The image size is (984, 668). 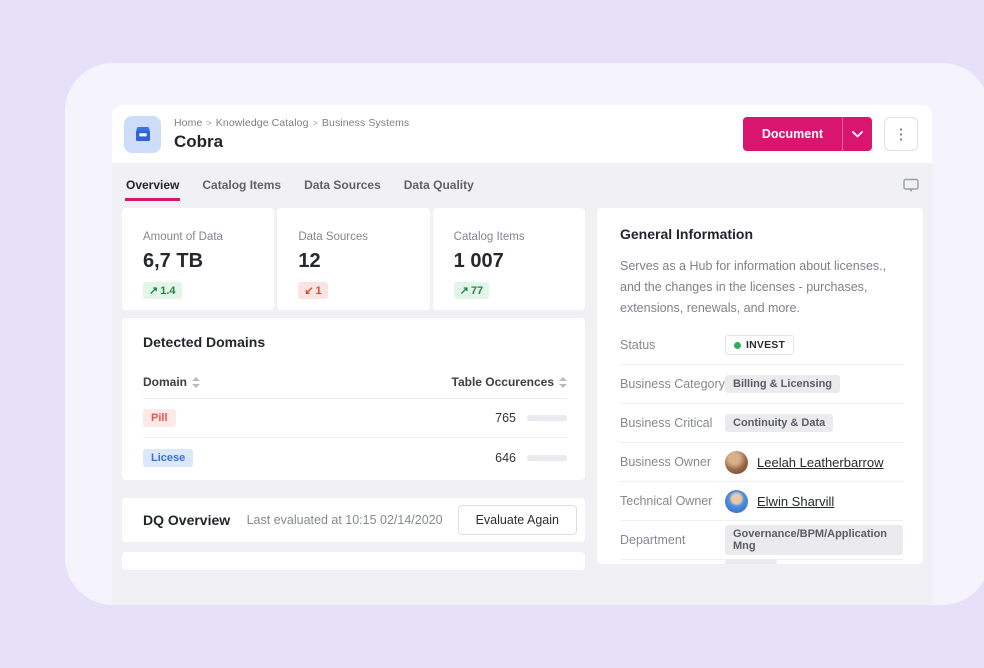 I want to click on stat-label: Catalog Items, so click(x=489, y=237).